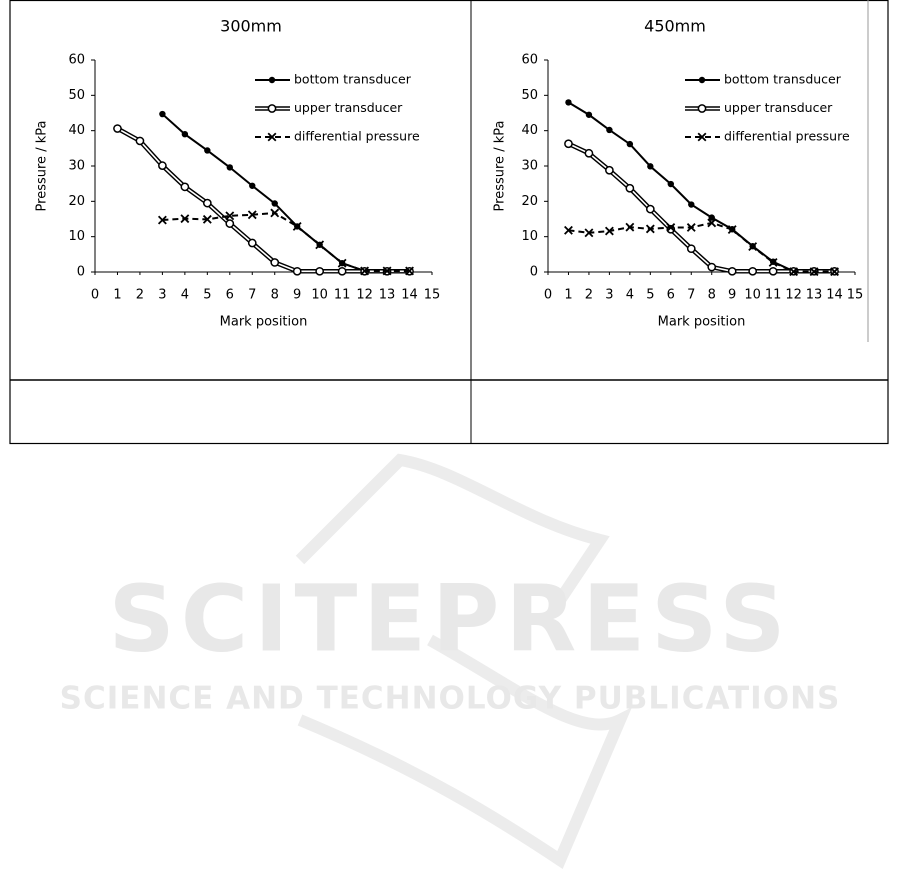 The height and width of the screenshot is (886, 901). Describe the element at coordinates (95, 295) in the screenshot. I see `x-tick-label: 0` at that location.